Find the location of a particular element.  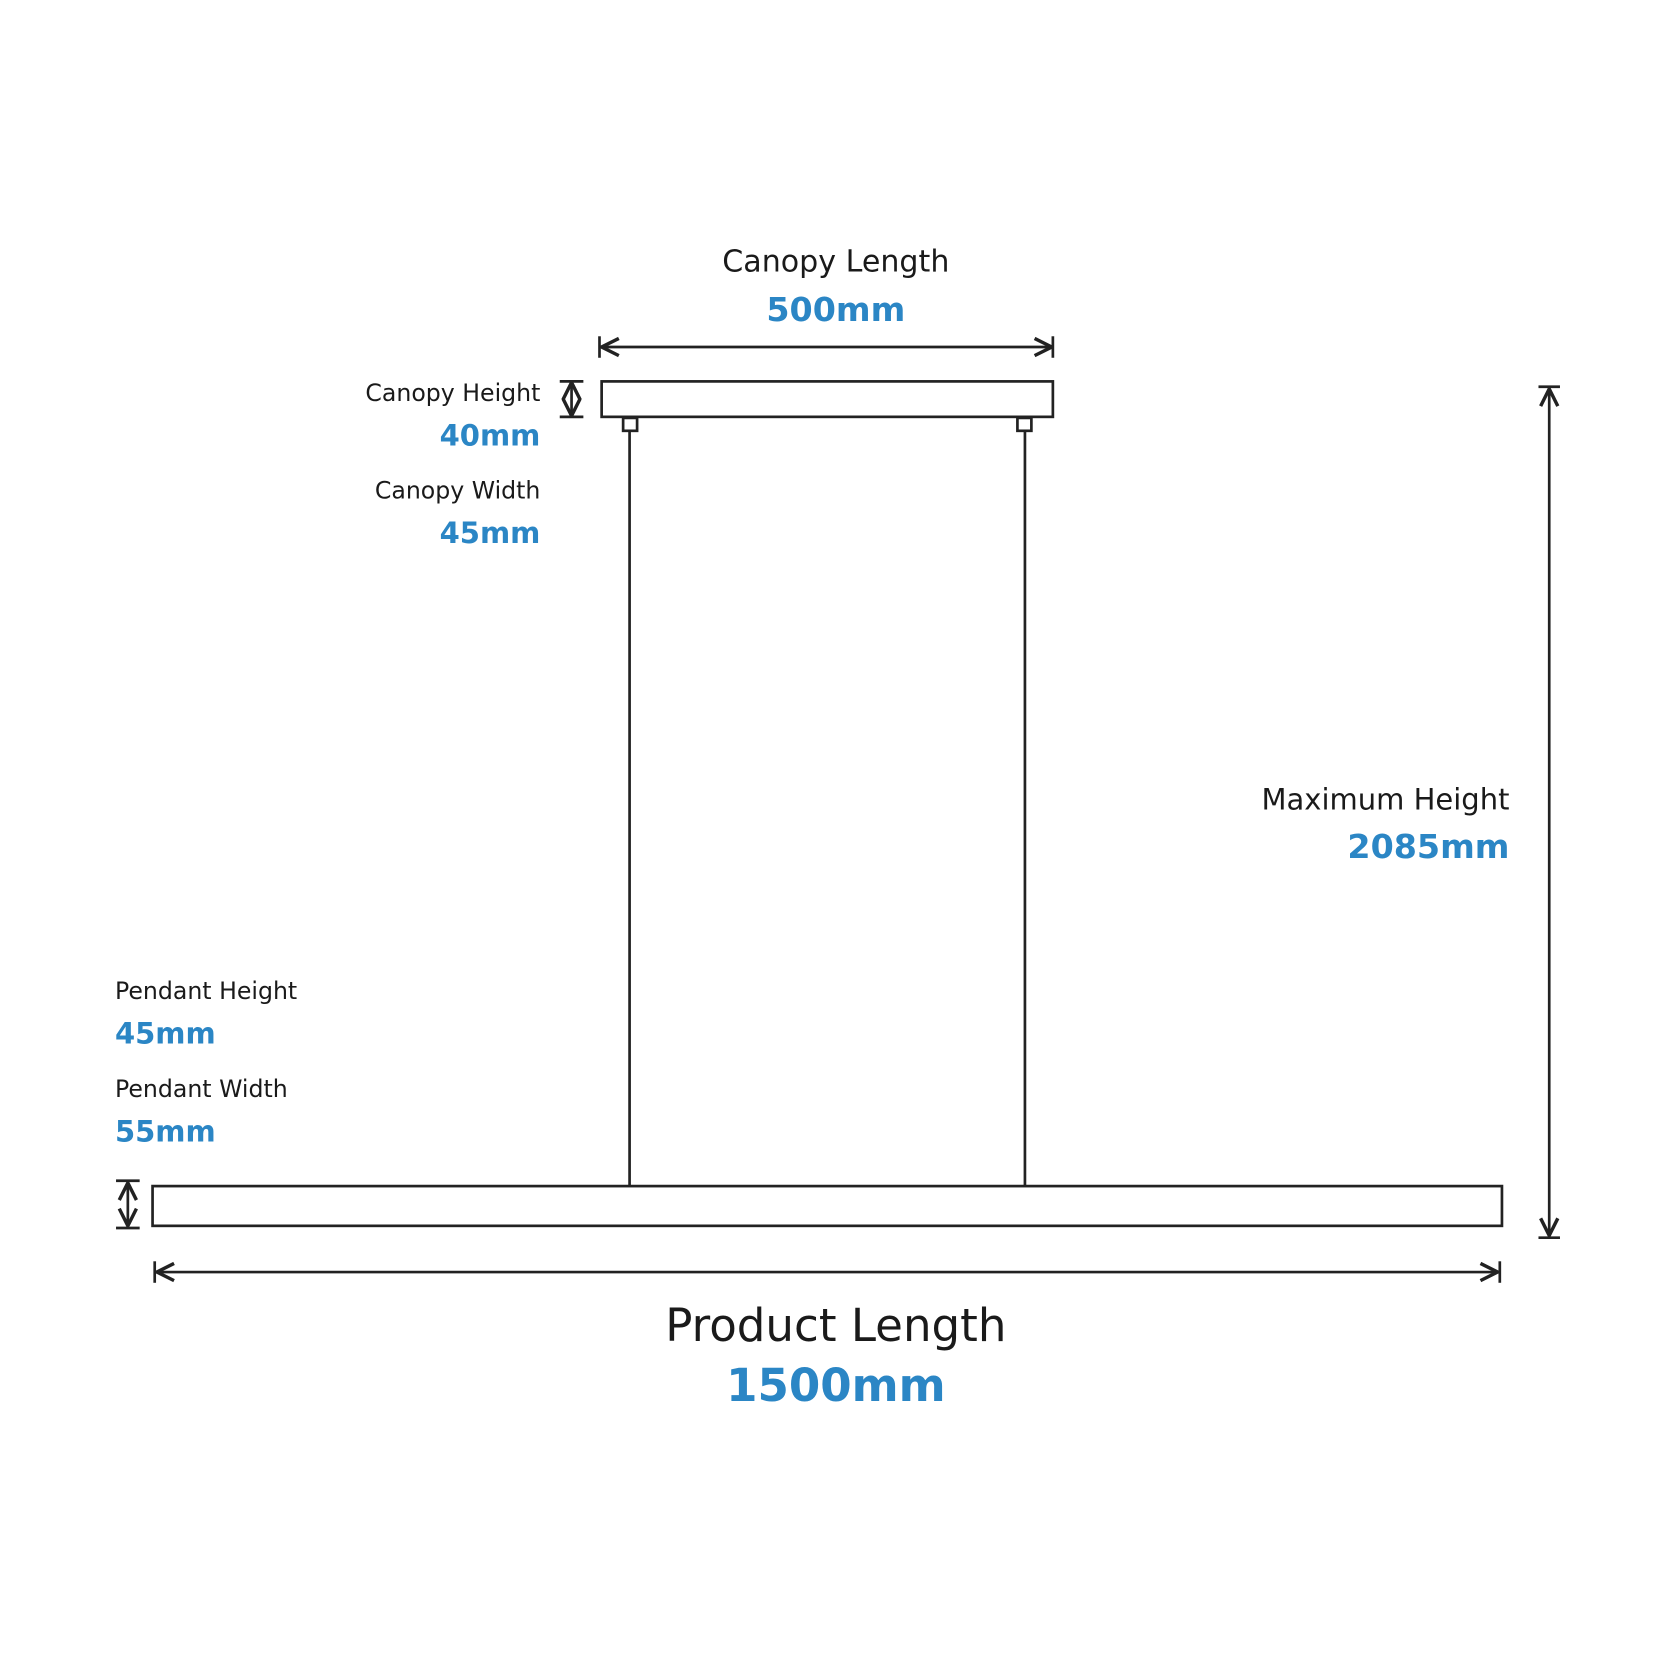

canopy is located at coordinates (827, 399).